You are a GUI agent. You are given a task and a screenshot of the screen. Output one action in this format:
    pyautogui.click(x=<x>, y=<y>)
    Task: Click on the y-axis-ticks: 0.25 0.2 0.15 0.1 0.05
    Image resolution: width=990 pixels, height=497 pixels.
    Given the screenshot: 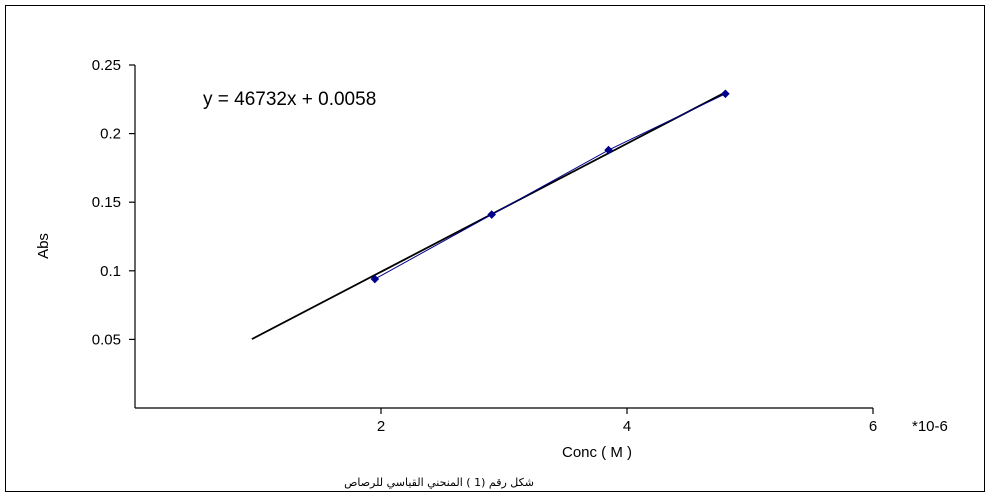 What is the action you would take?
    pyautogui.click(x=113, y=202)
    